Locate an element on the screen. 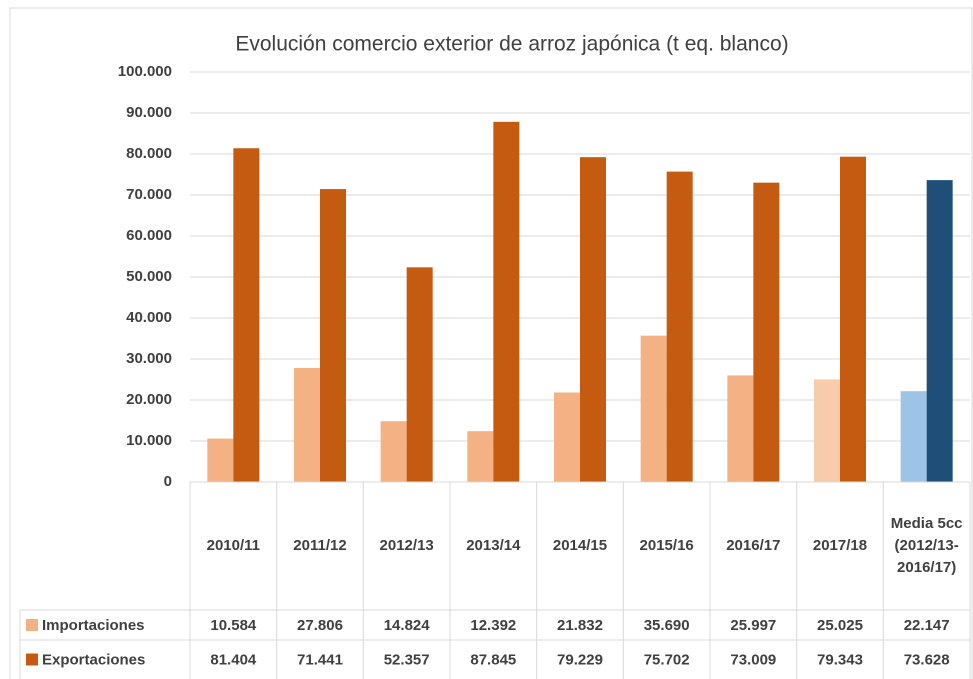  data-label: 27.806 is located at coordinates (320, 625).